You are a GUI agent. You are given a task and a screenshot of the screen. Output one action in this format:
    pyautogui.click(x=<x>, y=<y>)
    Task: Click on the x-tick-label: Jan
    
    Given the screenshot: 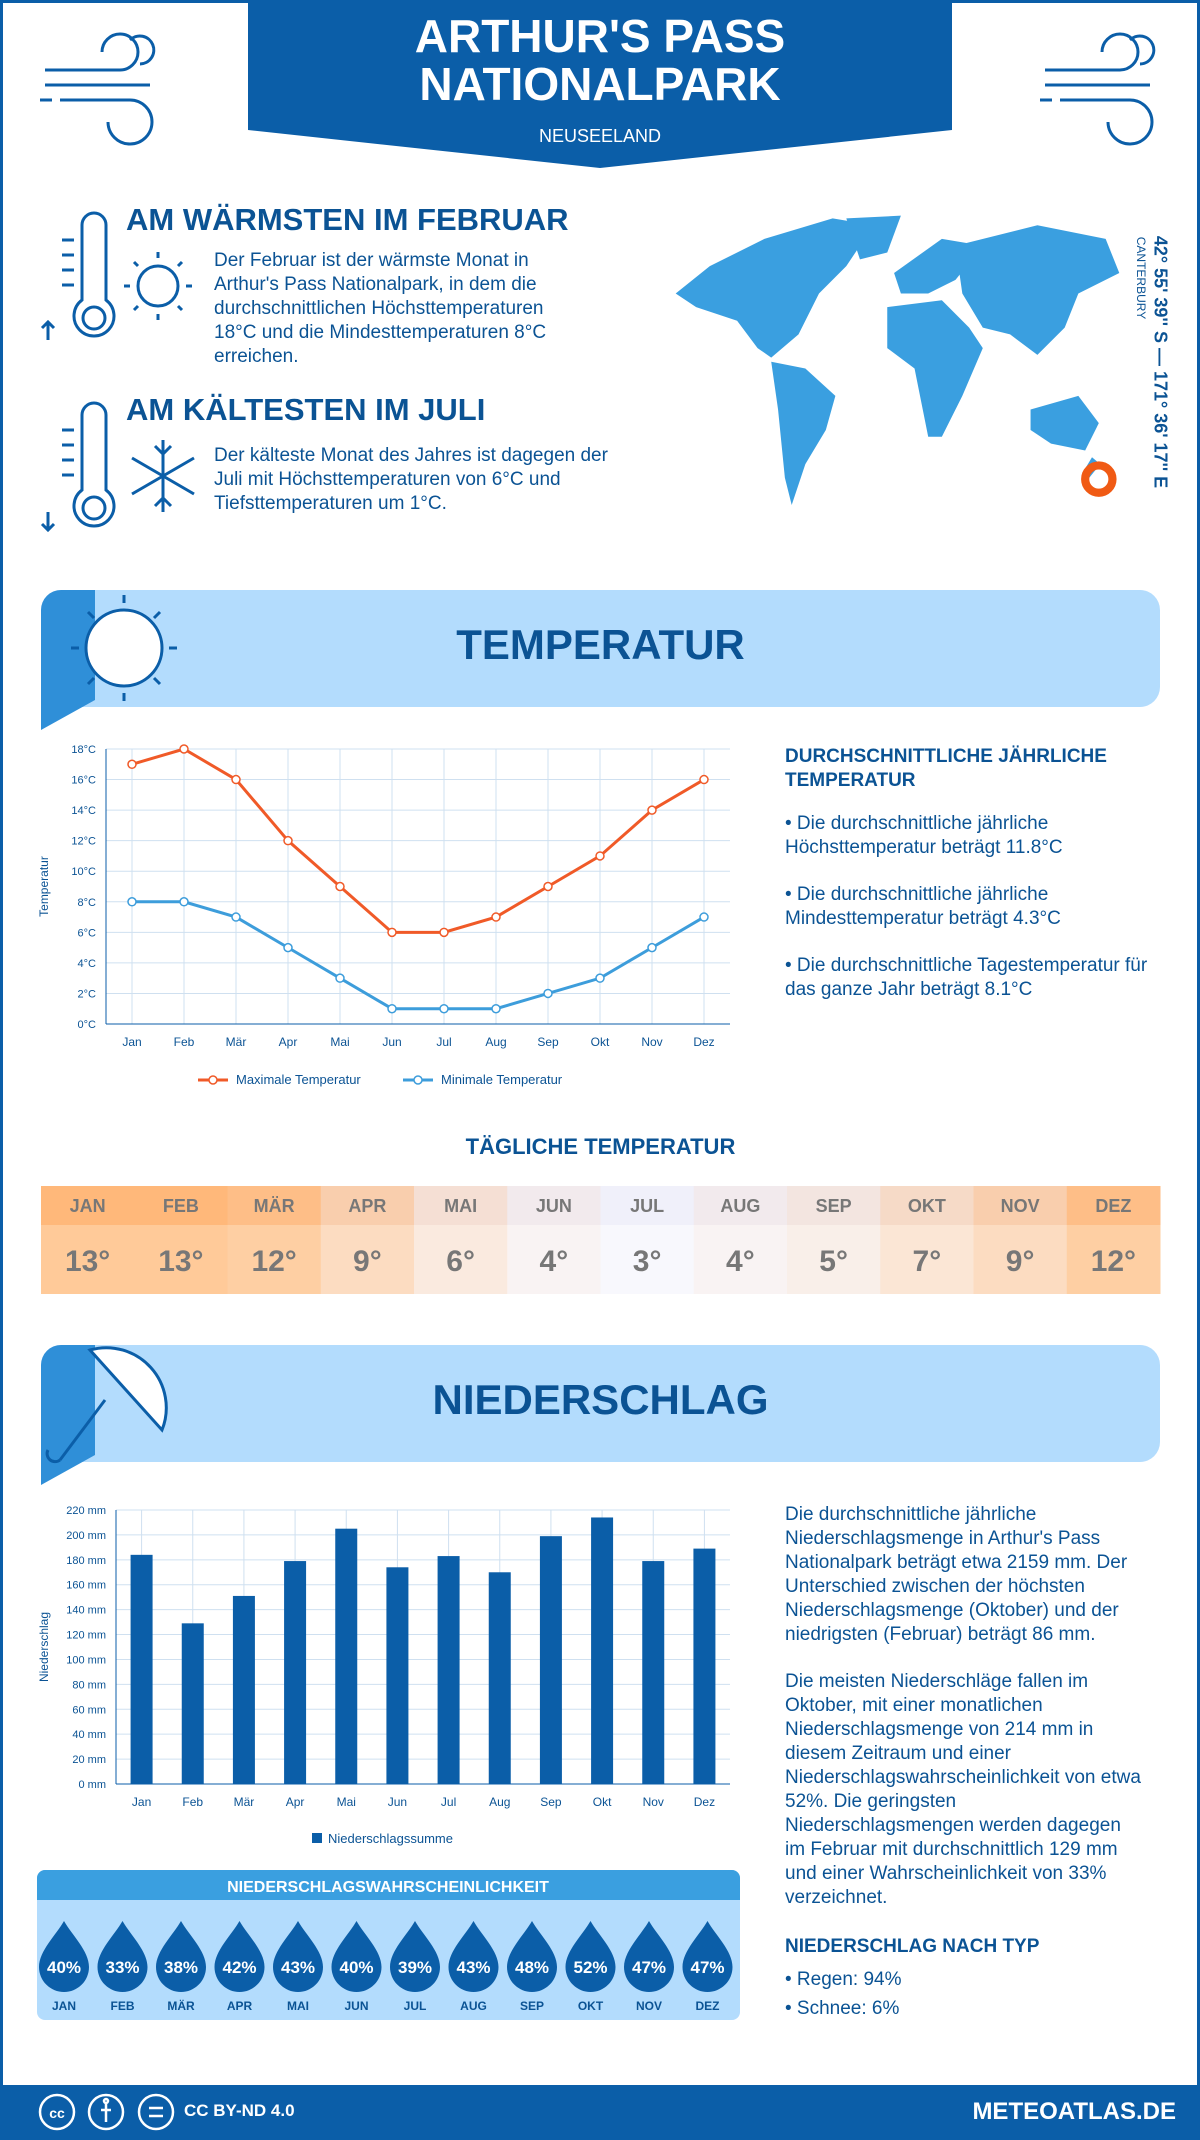 What is the action you would take?
    pyautogui.click(x=131, y=1042)
    